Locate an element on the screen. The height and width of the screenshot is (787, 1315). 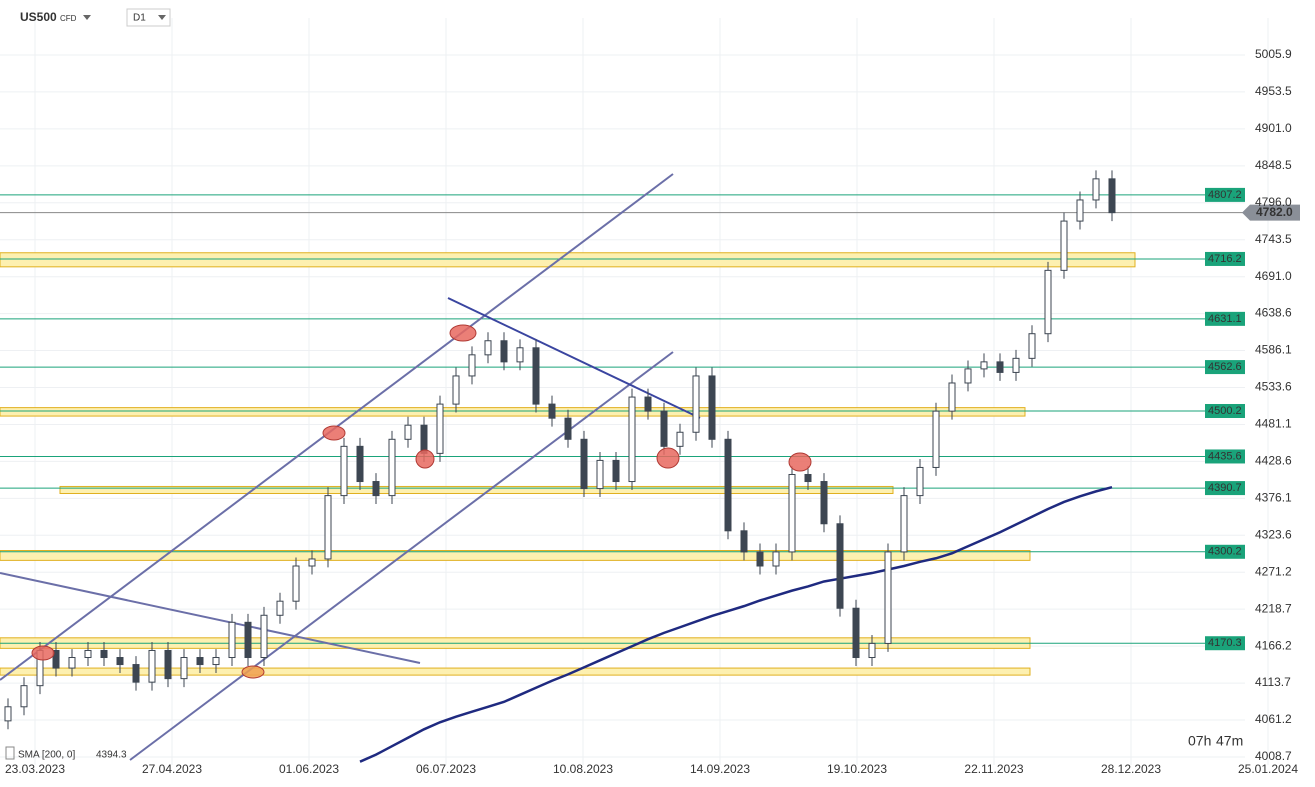
timeframe: D1 is located at coordinates (139, 18).